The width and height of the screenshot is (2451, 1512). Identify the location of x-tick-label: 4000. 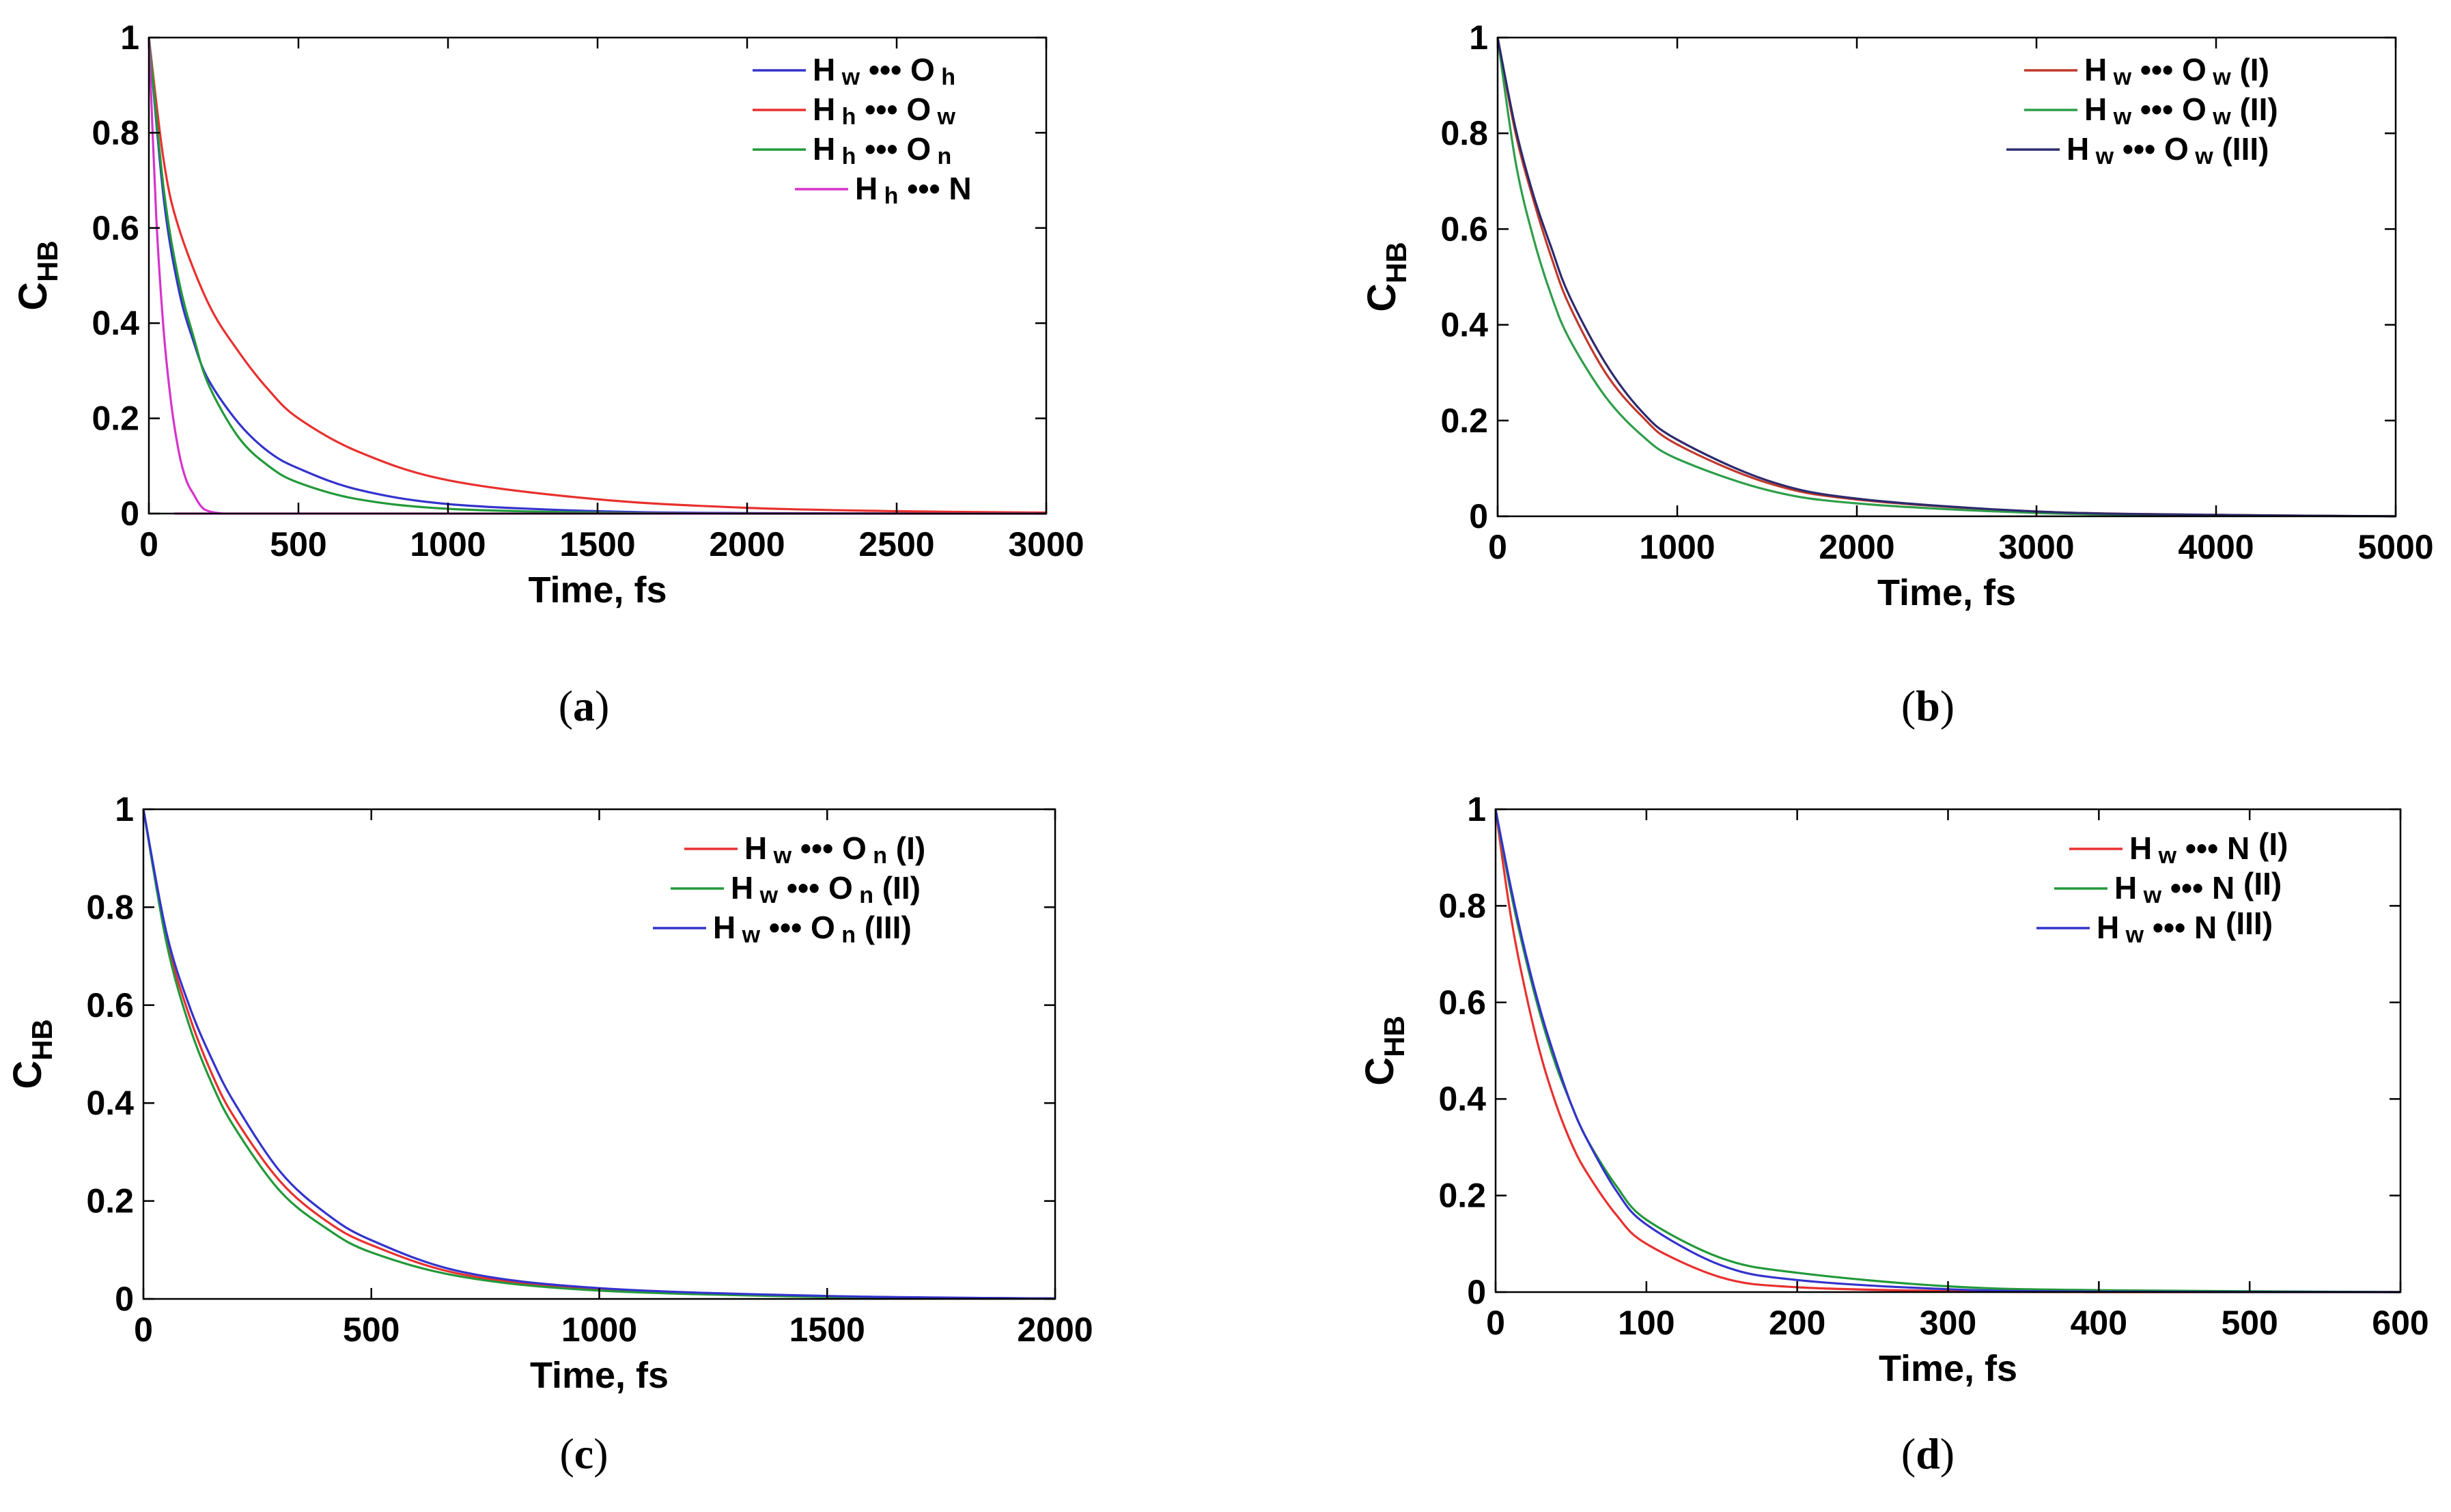
(2216, 547).